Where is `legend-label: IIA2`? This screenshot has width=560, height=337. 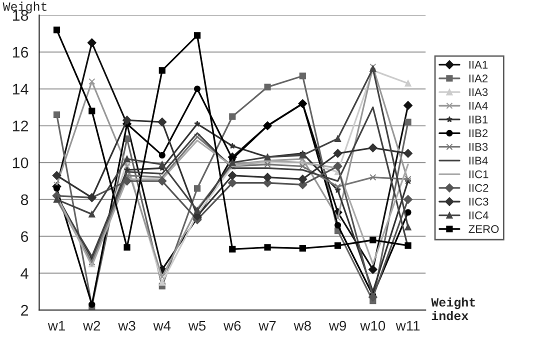
legend-label: IIA2 is located at coordinates (478, 78).